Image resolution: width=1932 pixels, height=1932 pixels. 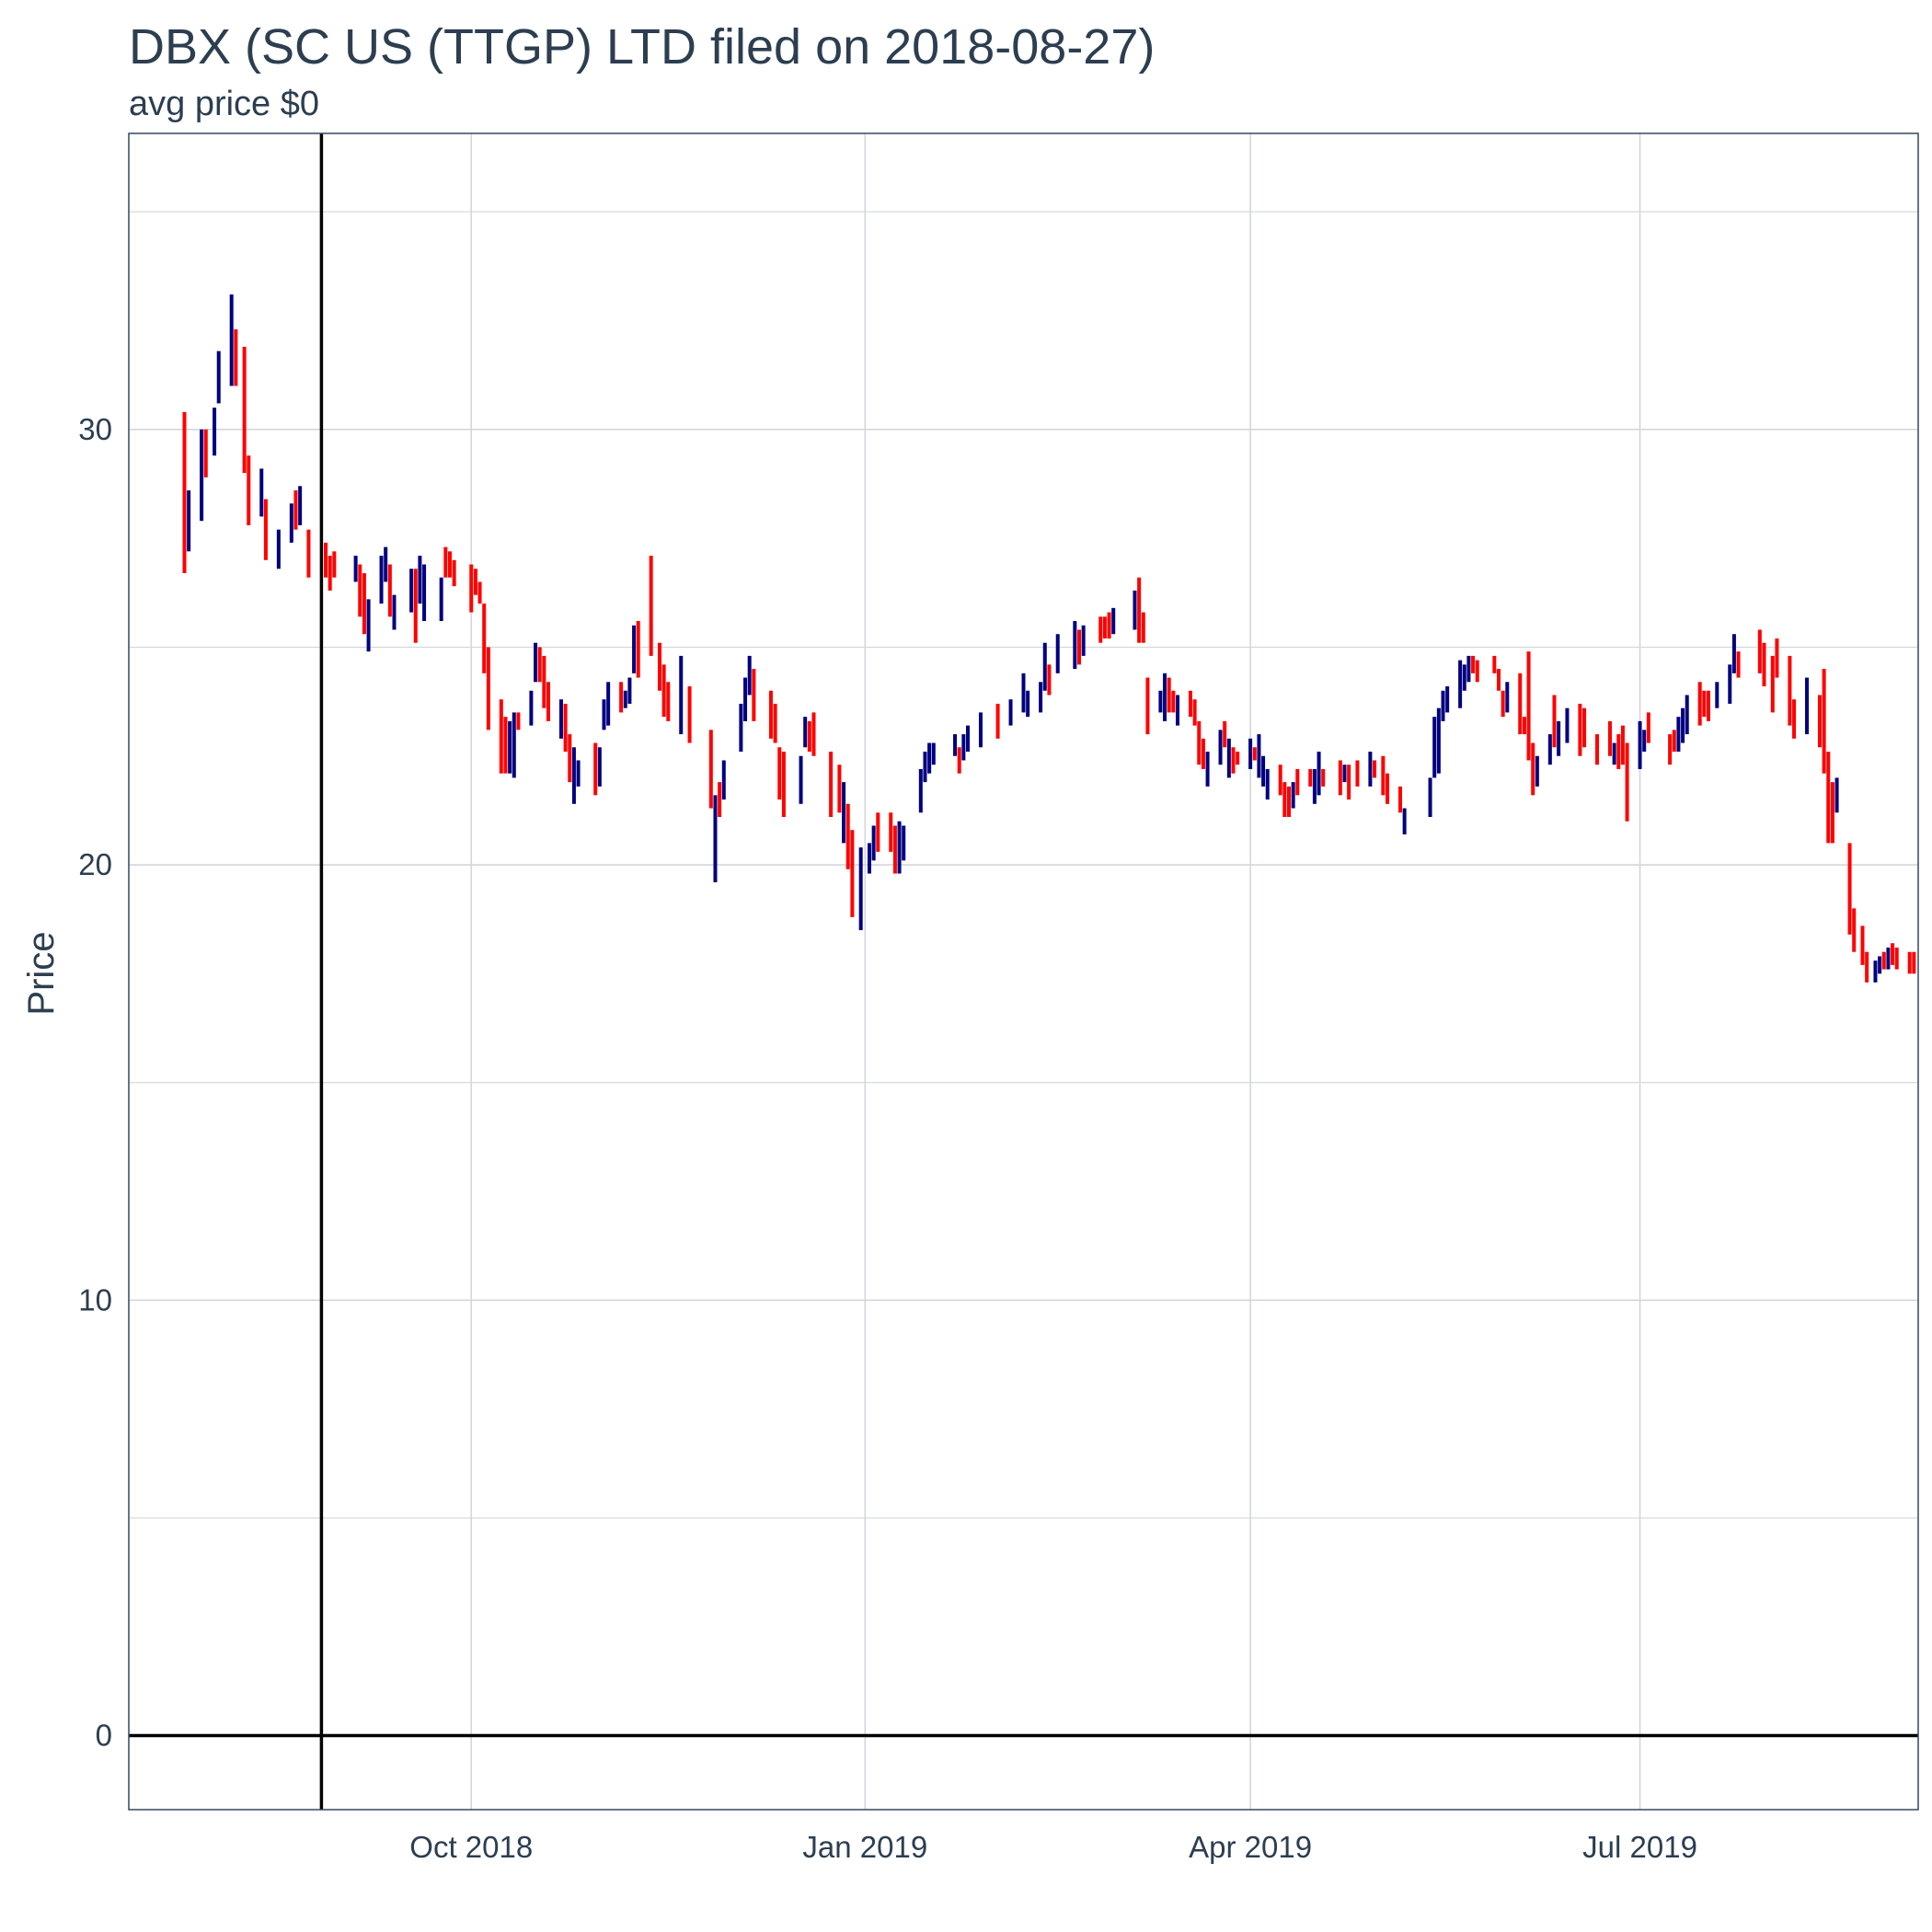 What do you see at coordinates (41, 973) in the screenshot?
I see `y-axis-title: Price` at bounding box center [41, 973].